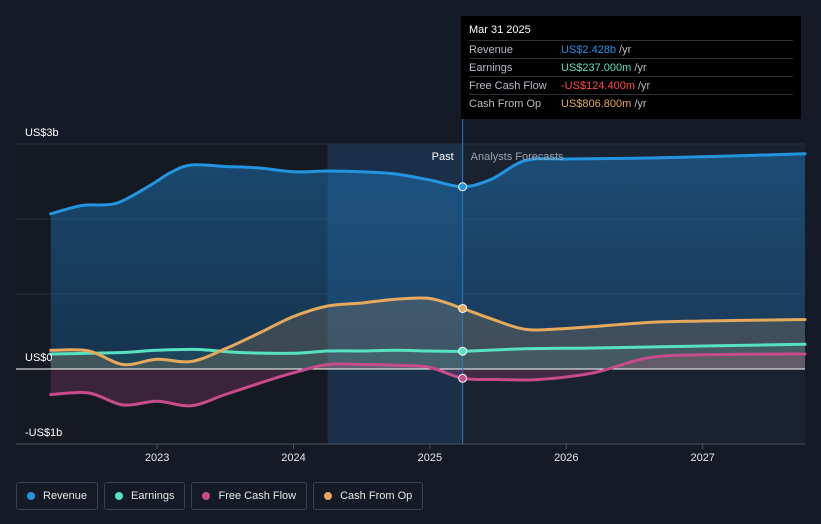 The height and width of the screenshot is (524, 821). I want to click on tooltip-row-free-cash-flow: Free Cash Flow -US$124.400m /yr, so click(631, 85).